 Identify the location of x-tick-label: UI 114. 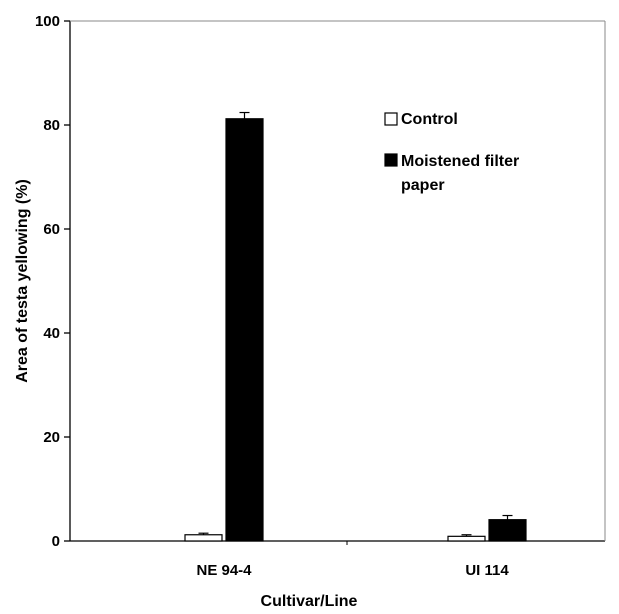
(487, 570).